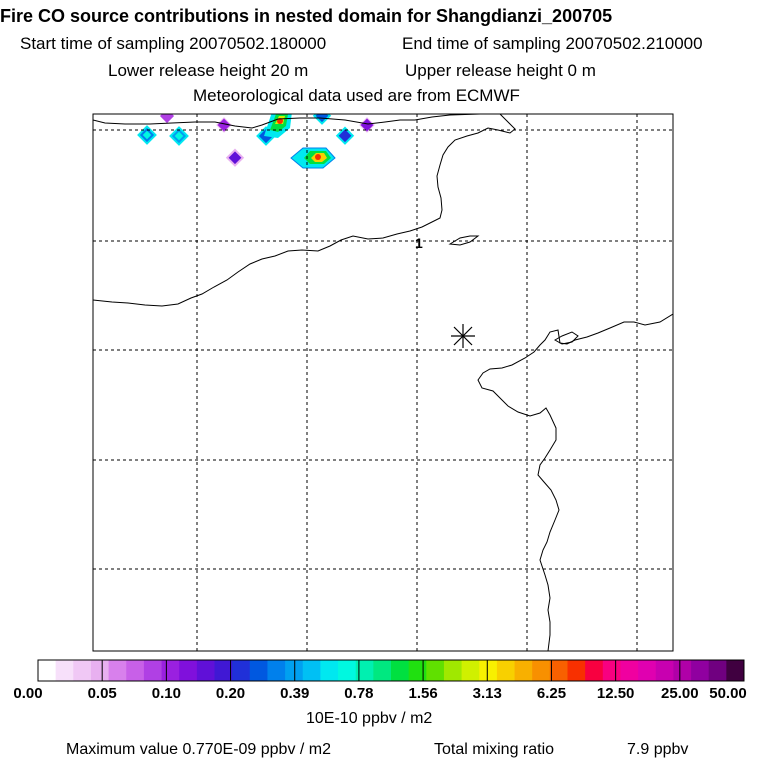  I want to click on asterisk-icon, so click(463, 336).